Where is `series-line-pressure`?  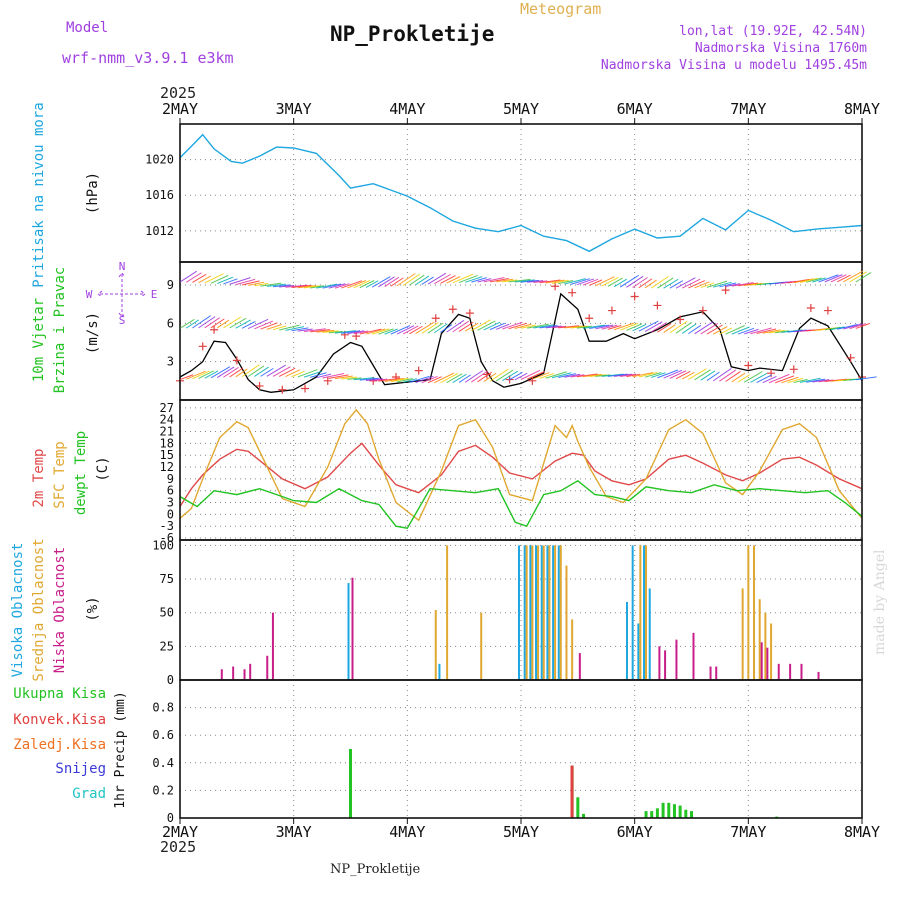
series-line-pressure is located at coordinates (521, 193).